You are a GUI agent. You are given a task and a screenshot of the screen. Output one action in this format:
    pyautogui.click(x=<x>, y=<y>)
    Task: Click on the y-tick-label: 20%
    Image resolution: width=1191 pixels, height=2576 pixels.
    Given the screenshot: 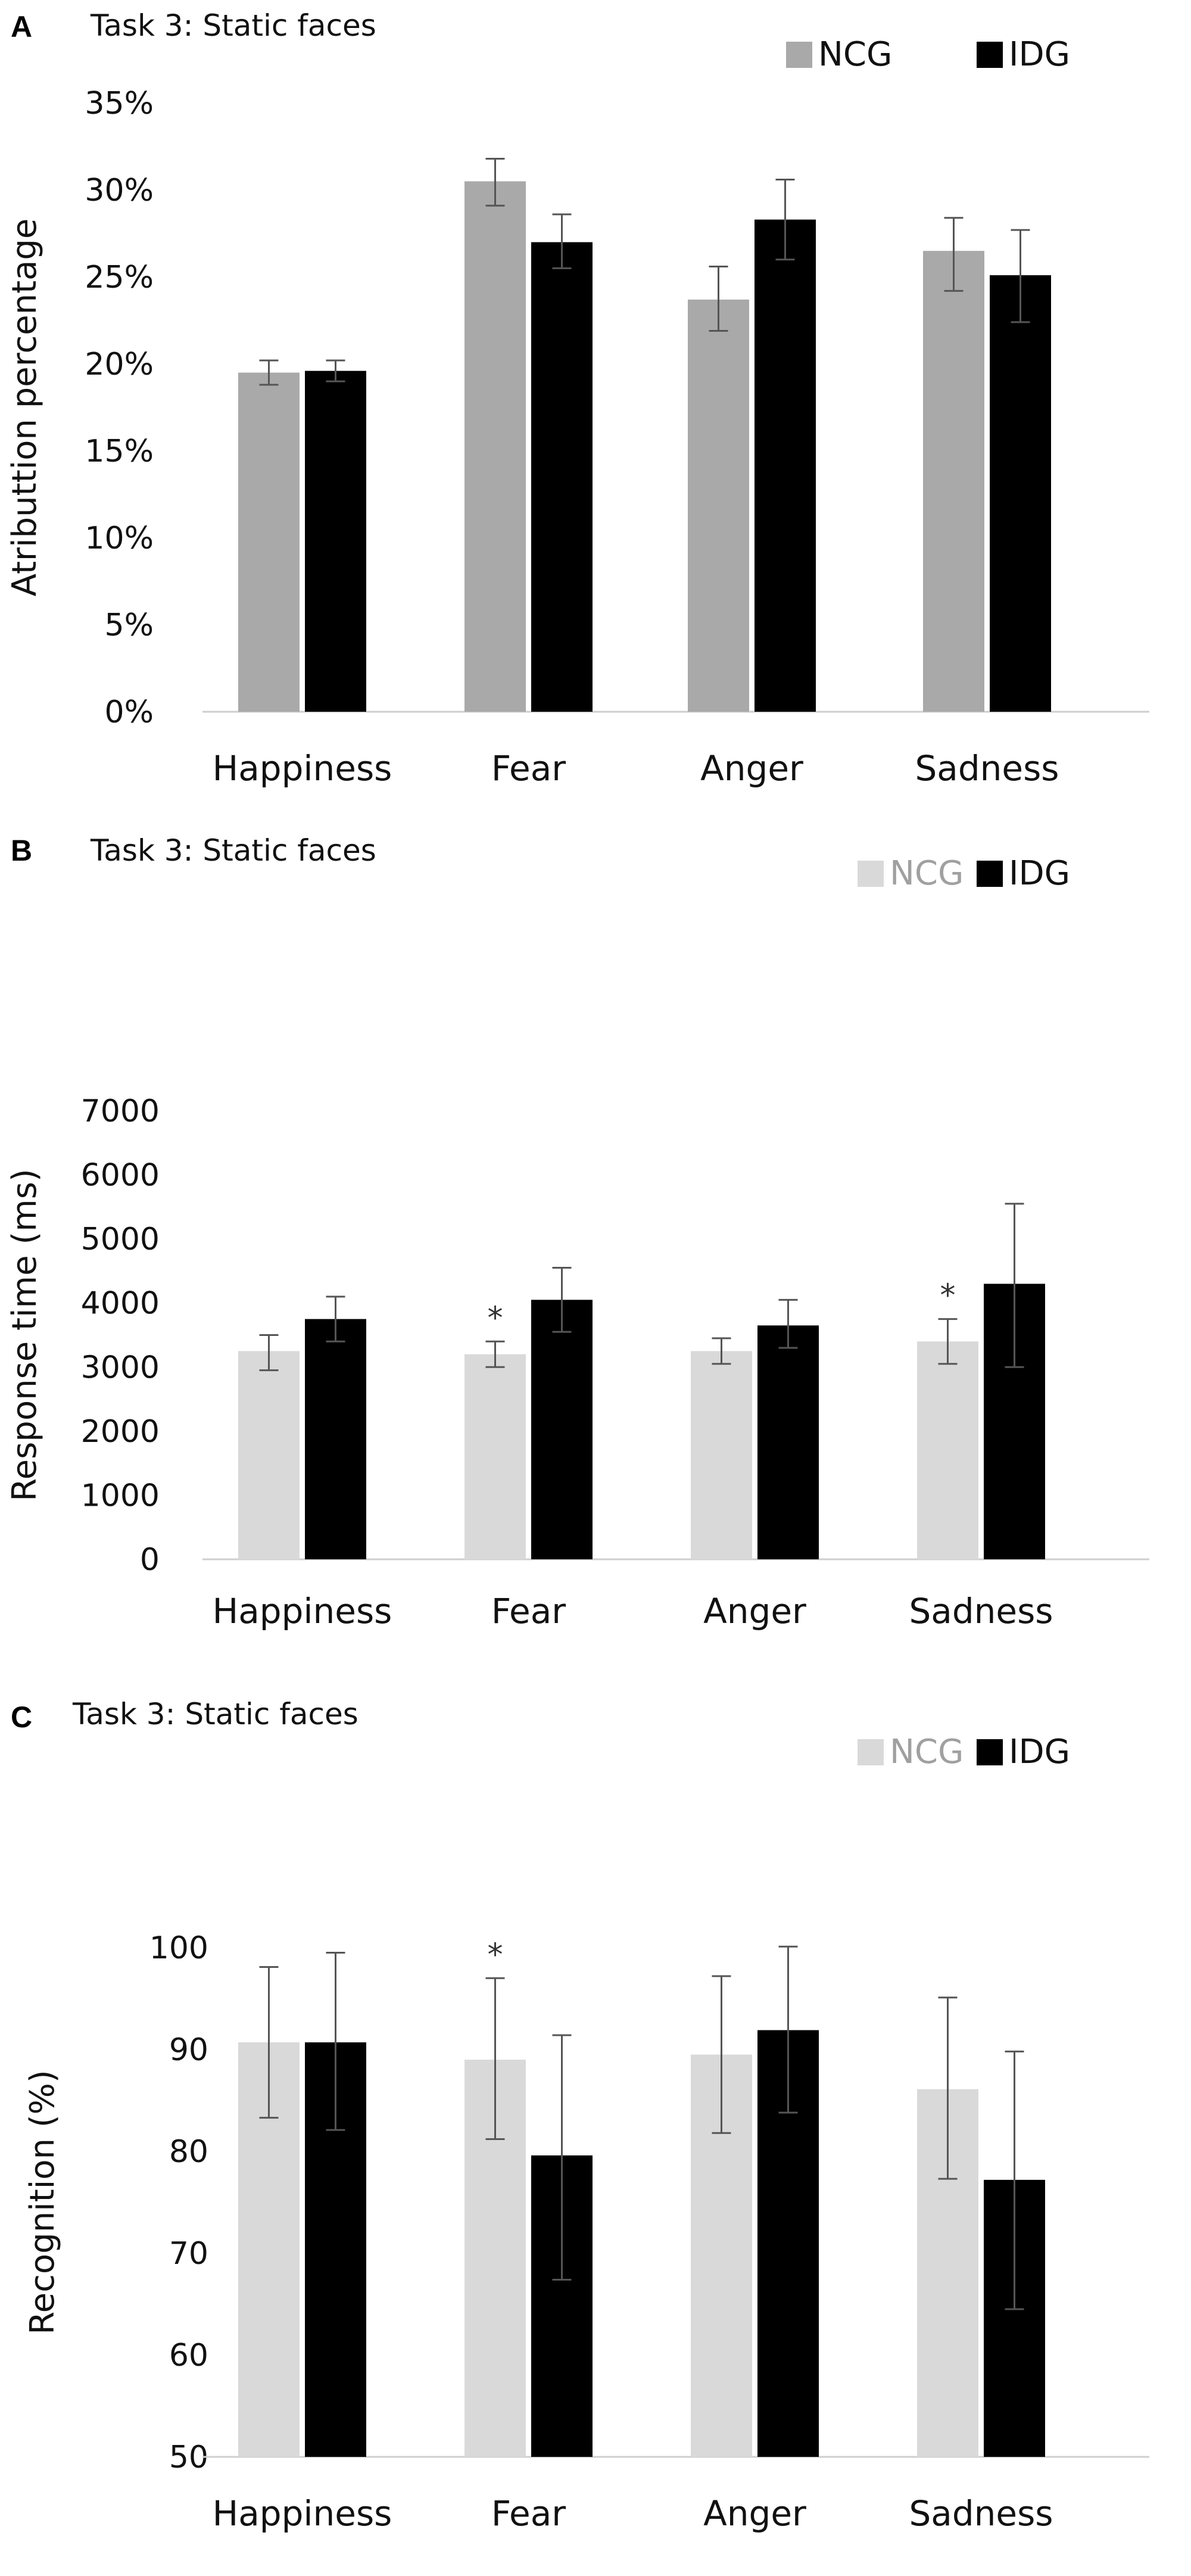 What is the action you would take?
    pyautogui.click(x=119, y=364)
    